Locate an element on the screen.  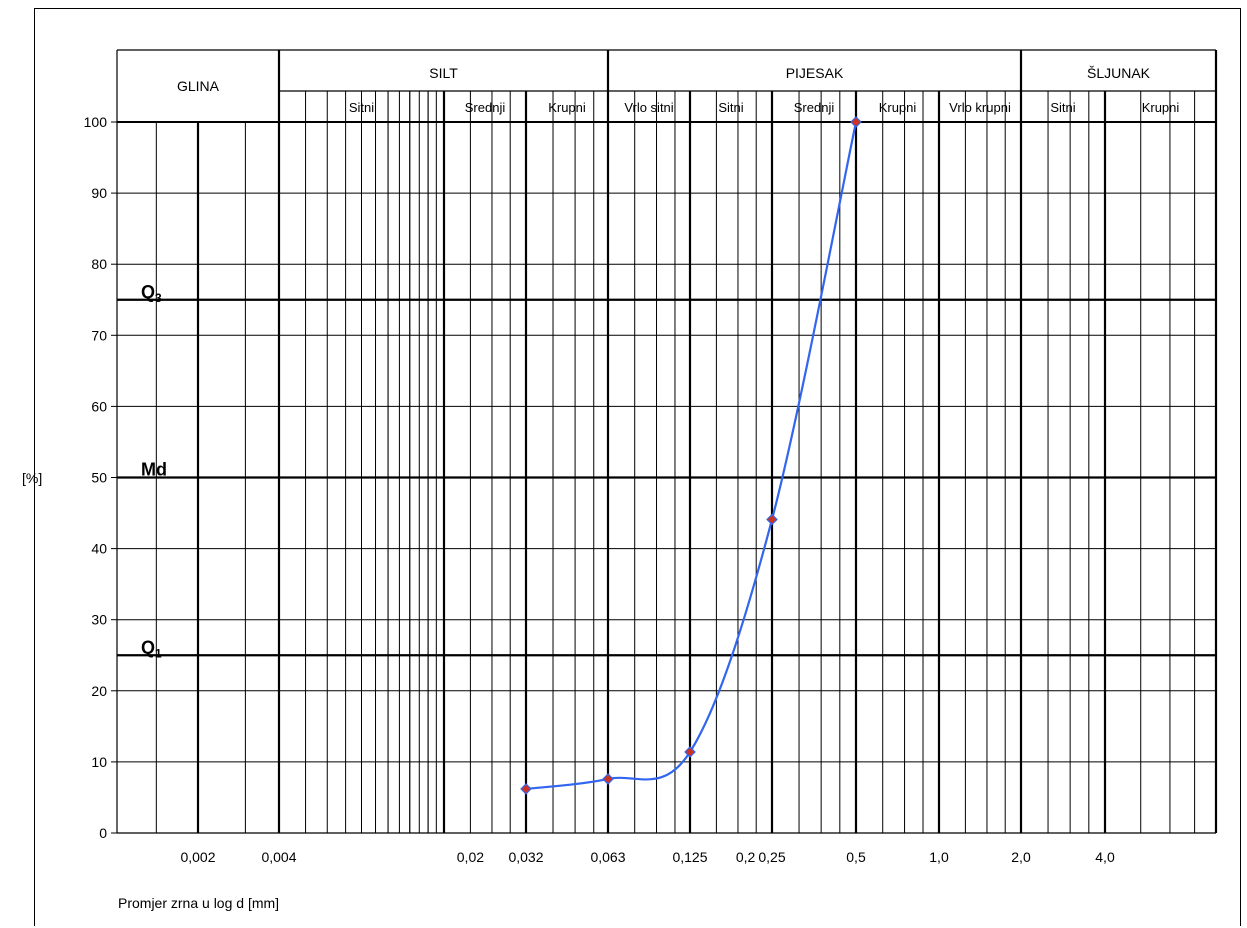
header-group-label: GLINA is located at coordinates (198, 86).